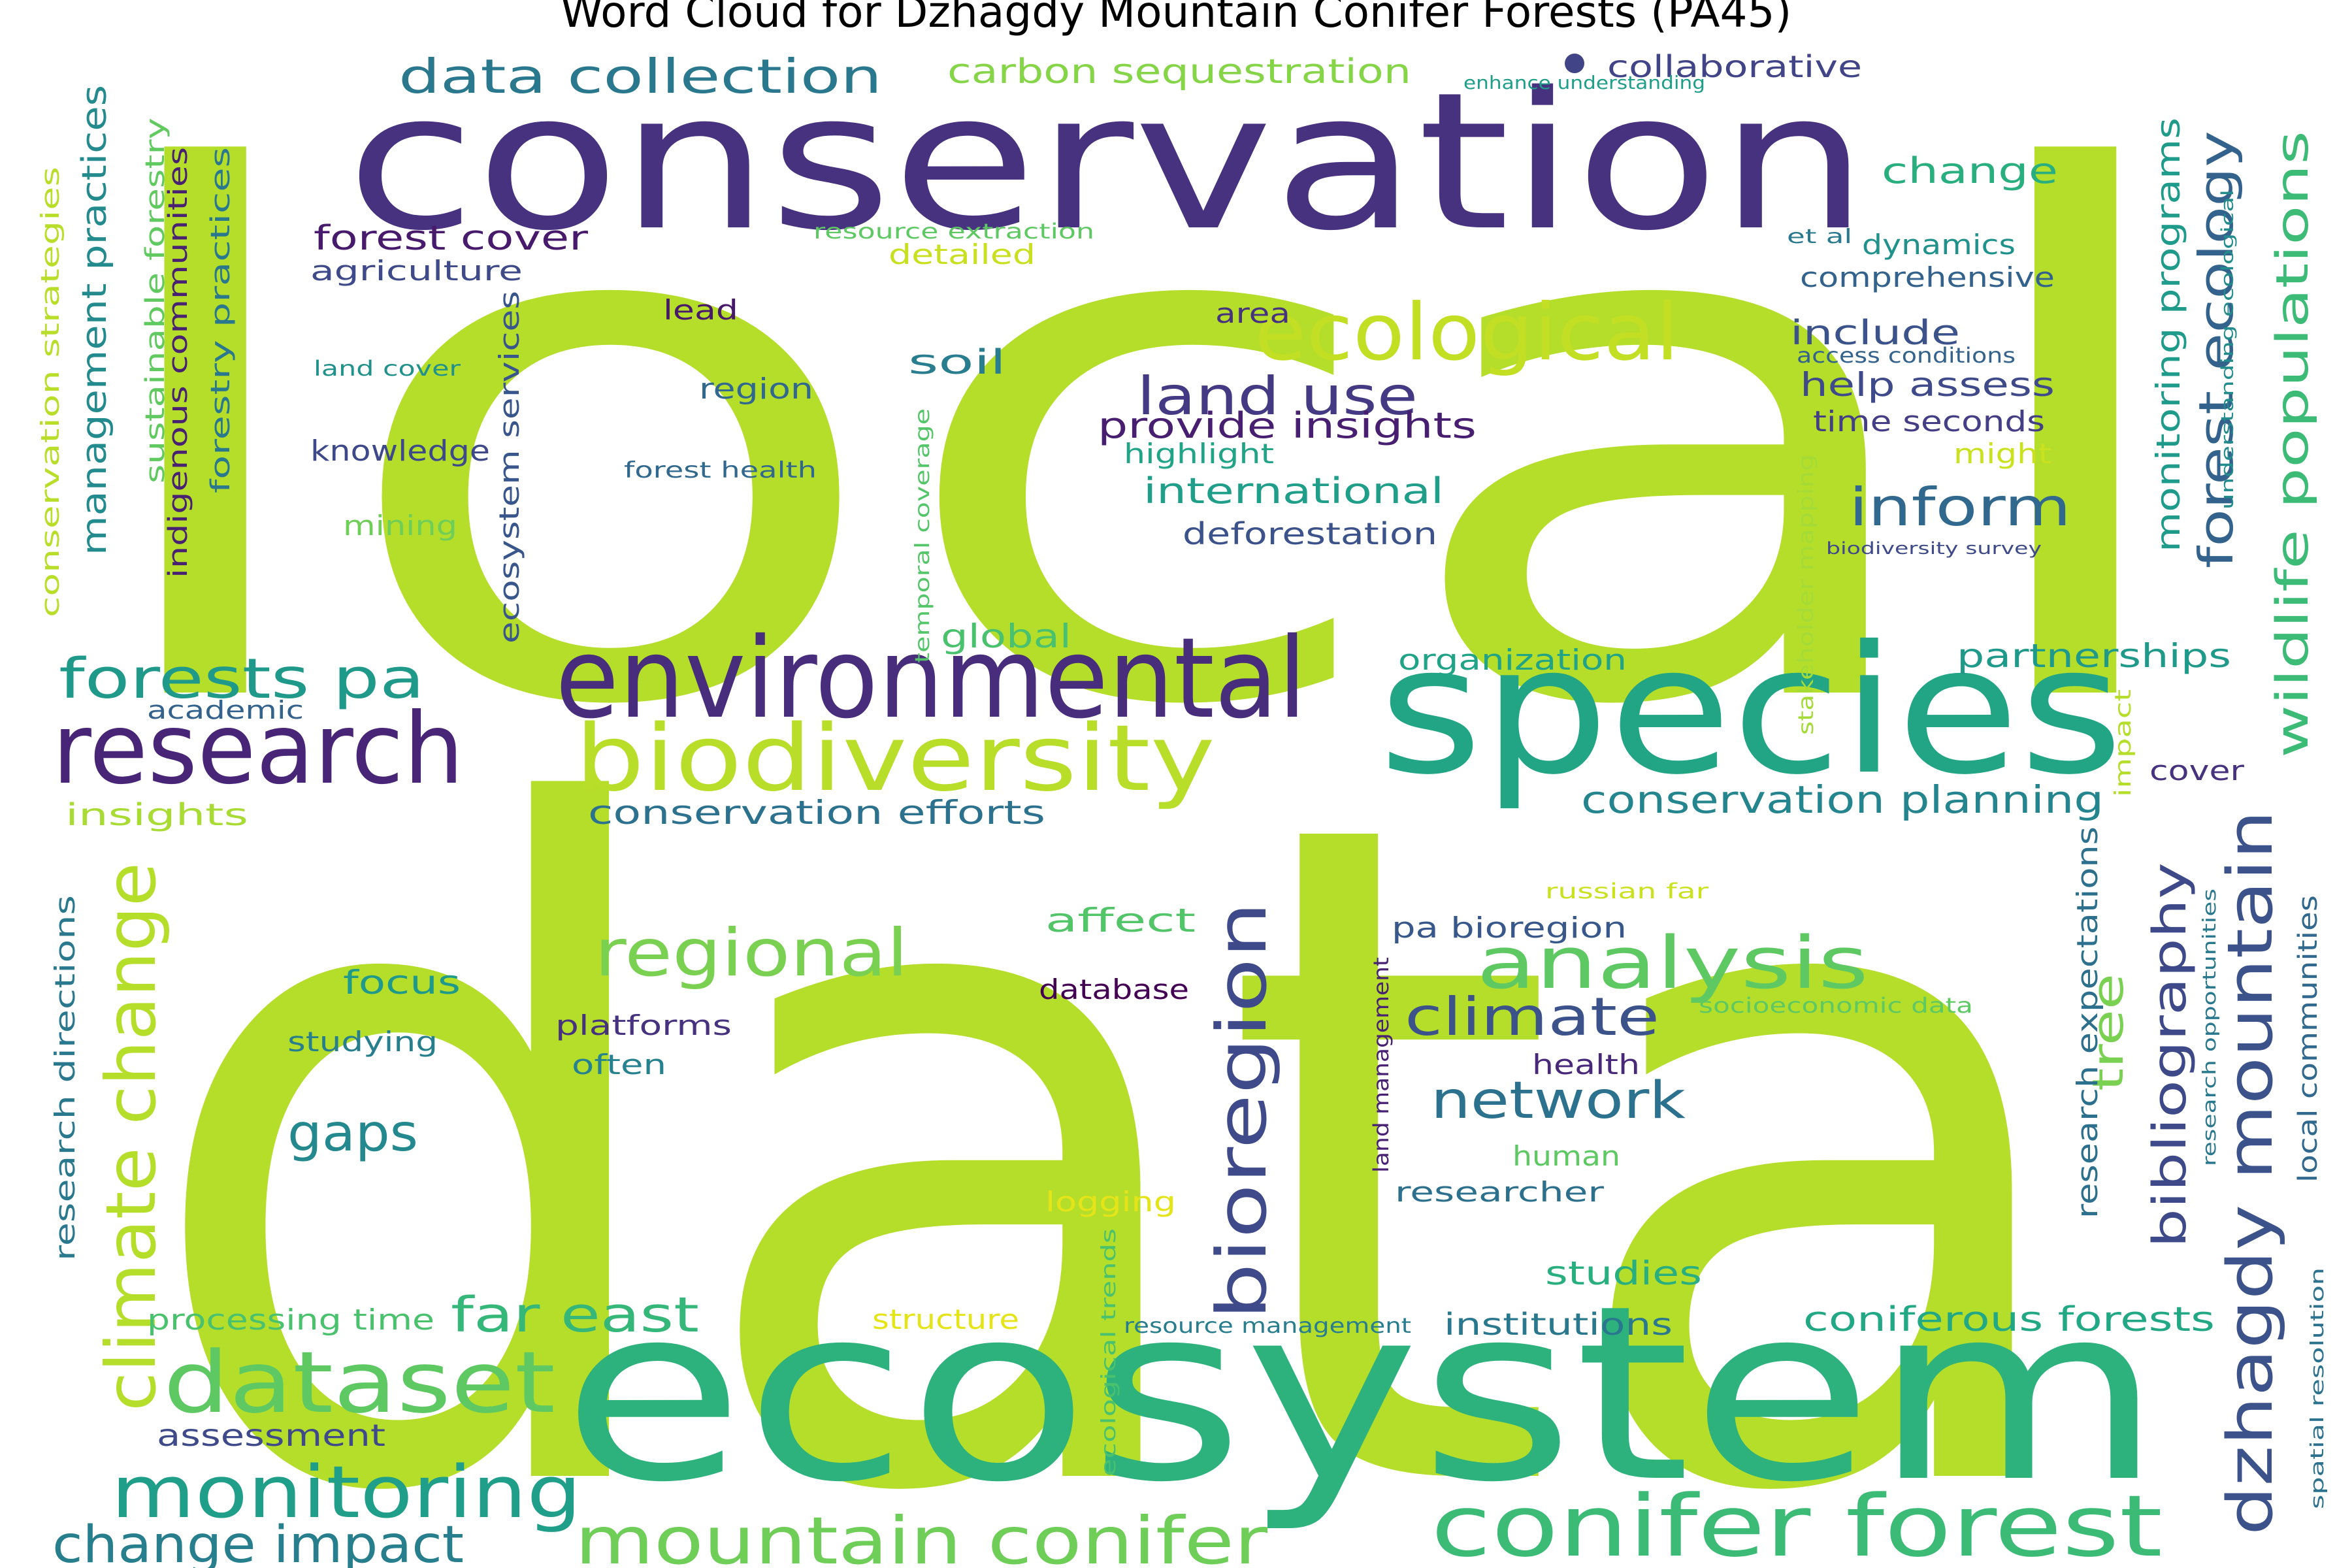 Image resolution: width=2352 pixels, height=1568 pixels. What do you see at coordinates (1734, 66) in the screenshot?
I see `word-collaborative: collaborative` at bounding box center [1734, 66].